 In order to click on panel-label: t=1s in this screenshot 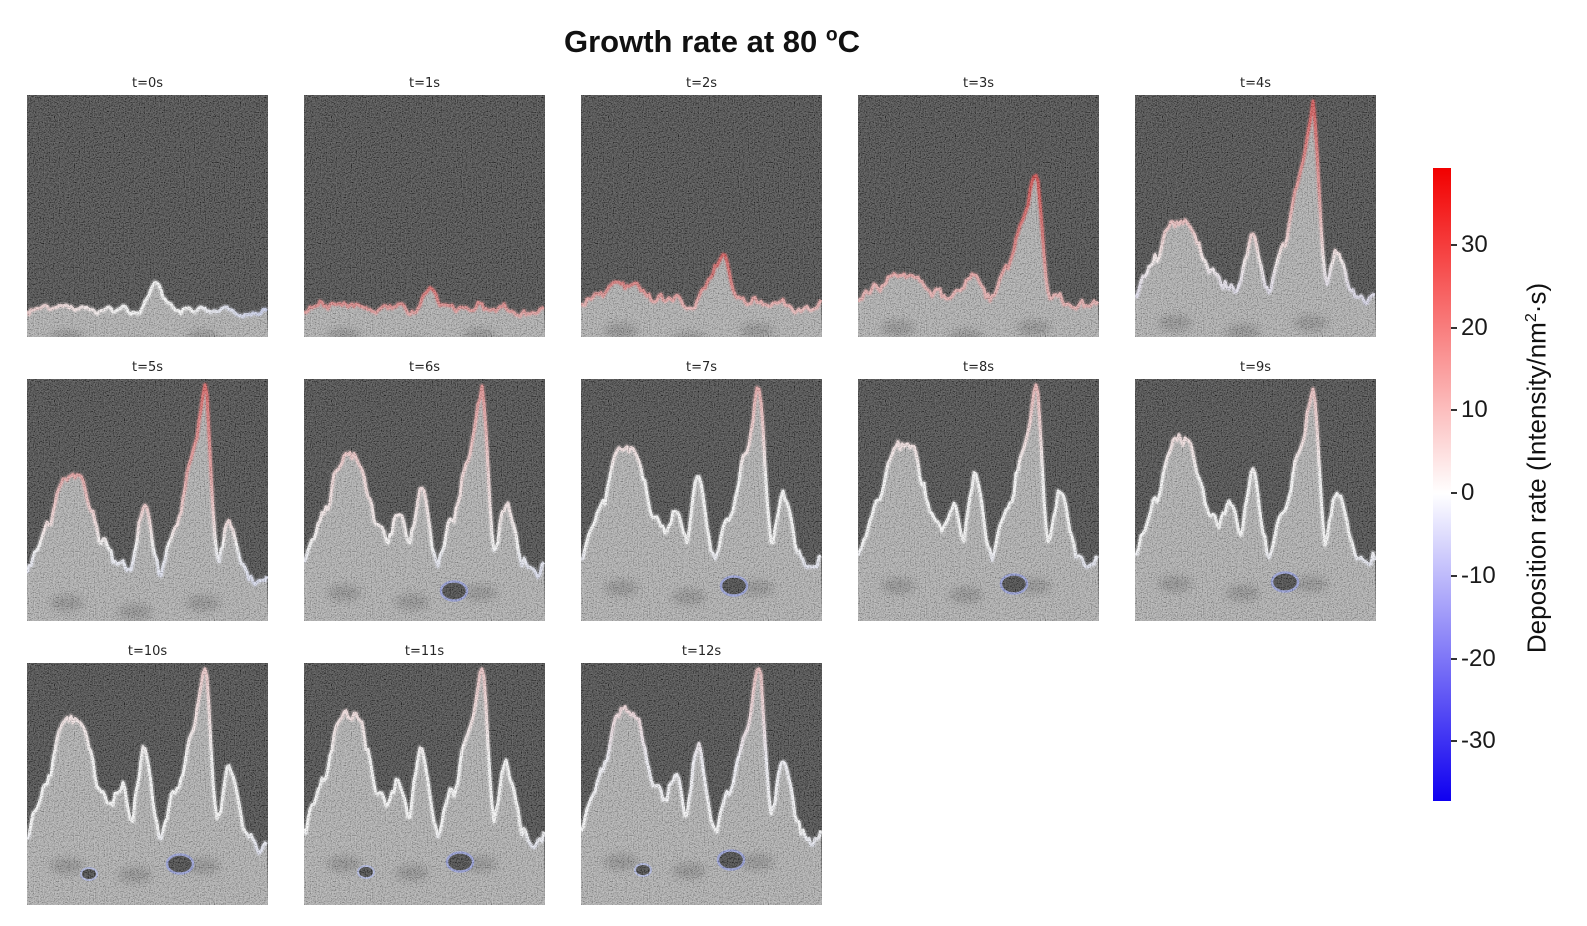, I will do `click(424, 83)`.